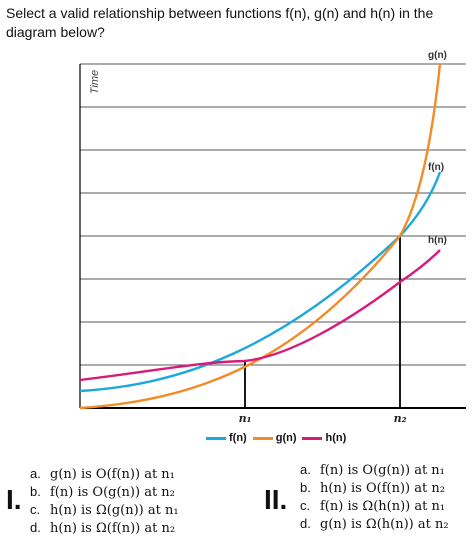  What do you see at coordinates (437, 240) in the screenshot?
I see `curve-label-h: h(n)` at bounding box center [437, 240].